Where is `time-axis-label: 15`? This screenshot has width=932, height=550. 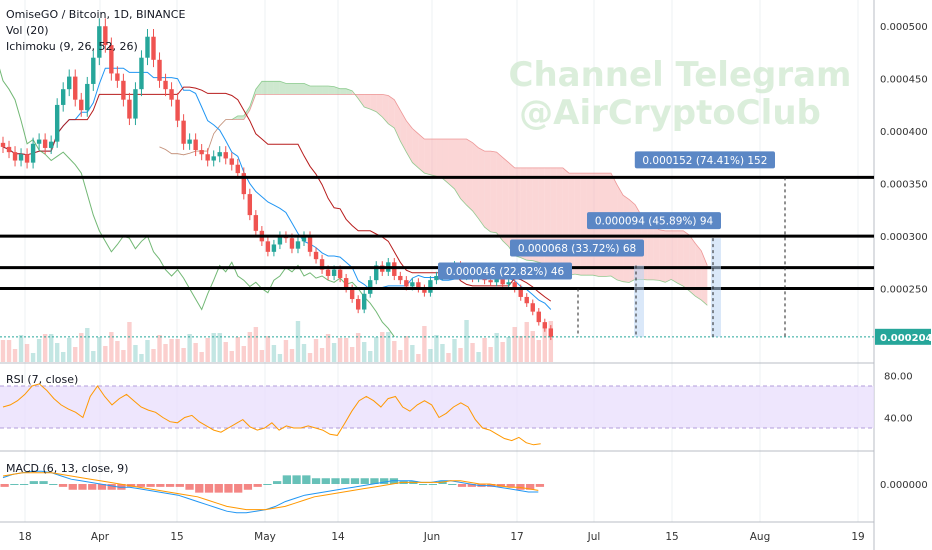 time-axis-label: 15 is located at coordinates (671, 537).